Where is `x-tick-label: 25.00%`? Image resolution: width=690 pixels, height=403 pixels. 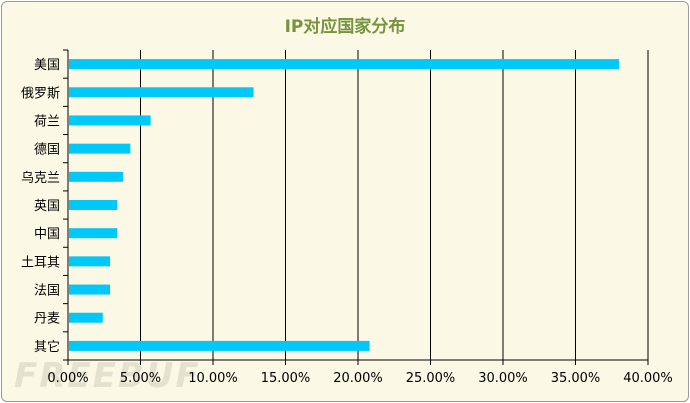
x-tick-label: 25.00% is located at coordinates (431, 378).